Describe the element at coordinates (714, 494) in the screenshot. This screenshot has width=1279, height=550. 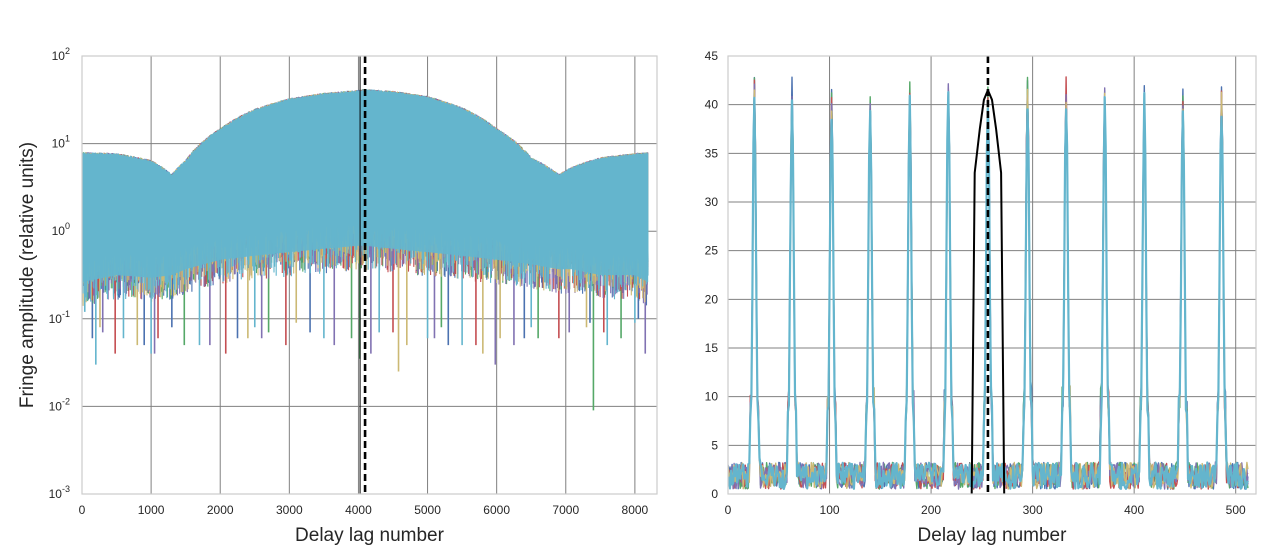
I see `y-tick-label: 0` at that location.